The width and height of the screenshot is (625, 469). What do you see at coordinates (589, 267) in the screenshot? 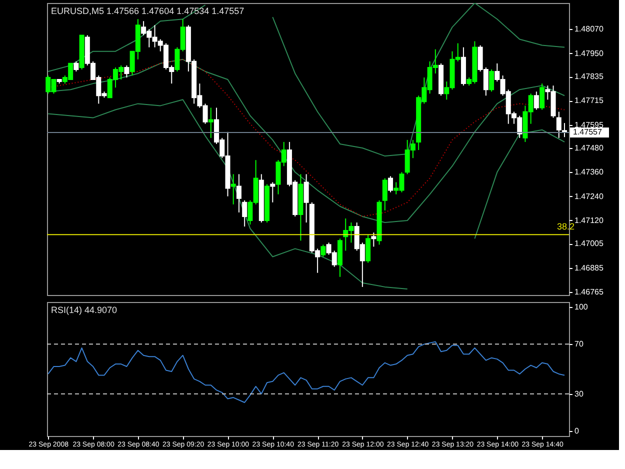
I see `y-tick-label: 1.46885` at bounding box center [589, 267].